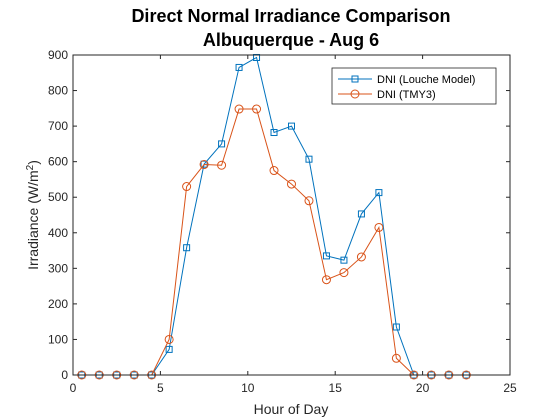 This screenshot has width=560, height=420. I want to click on x-tick-label: 5, so click(160, 388).